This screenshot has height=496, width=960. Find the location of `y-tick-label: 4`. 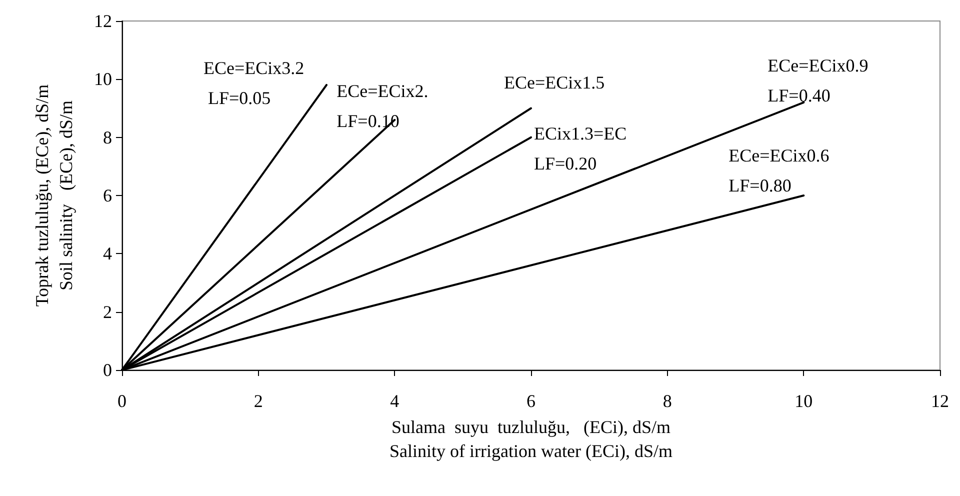

y-tick-label: 4 is located at coordinates (107, 254).